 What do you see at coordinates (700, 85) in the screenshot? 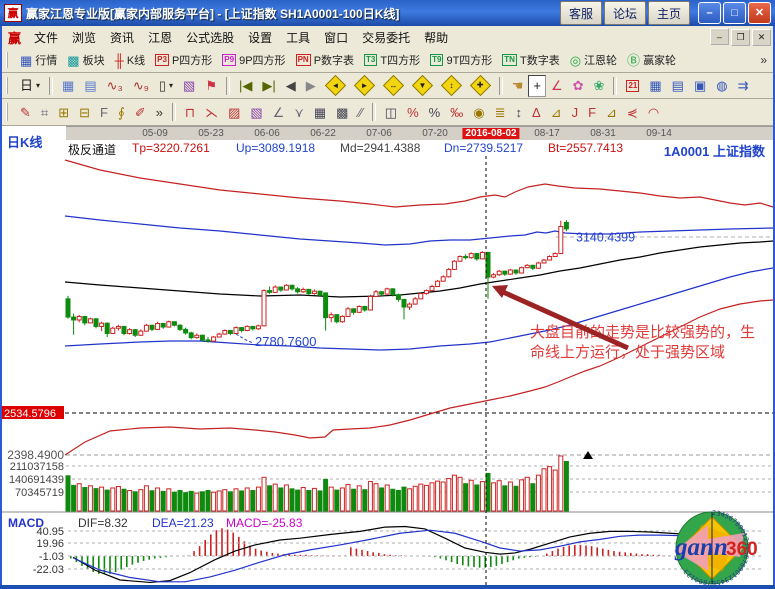
I see `save-icon: ▣` at bounding box center [700, 85].